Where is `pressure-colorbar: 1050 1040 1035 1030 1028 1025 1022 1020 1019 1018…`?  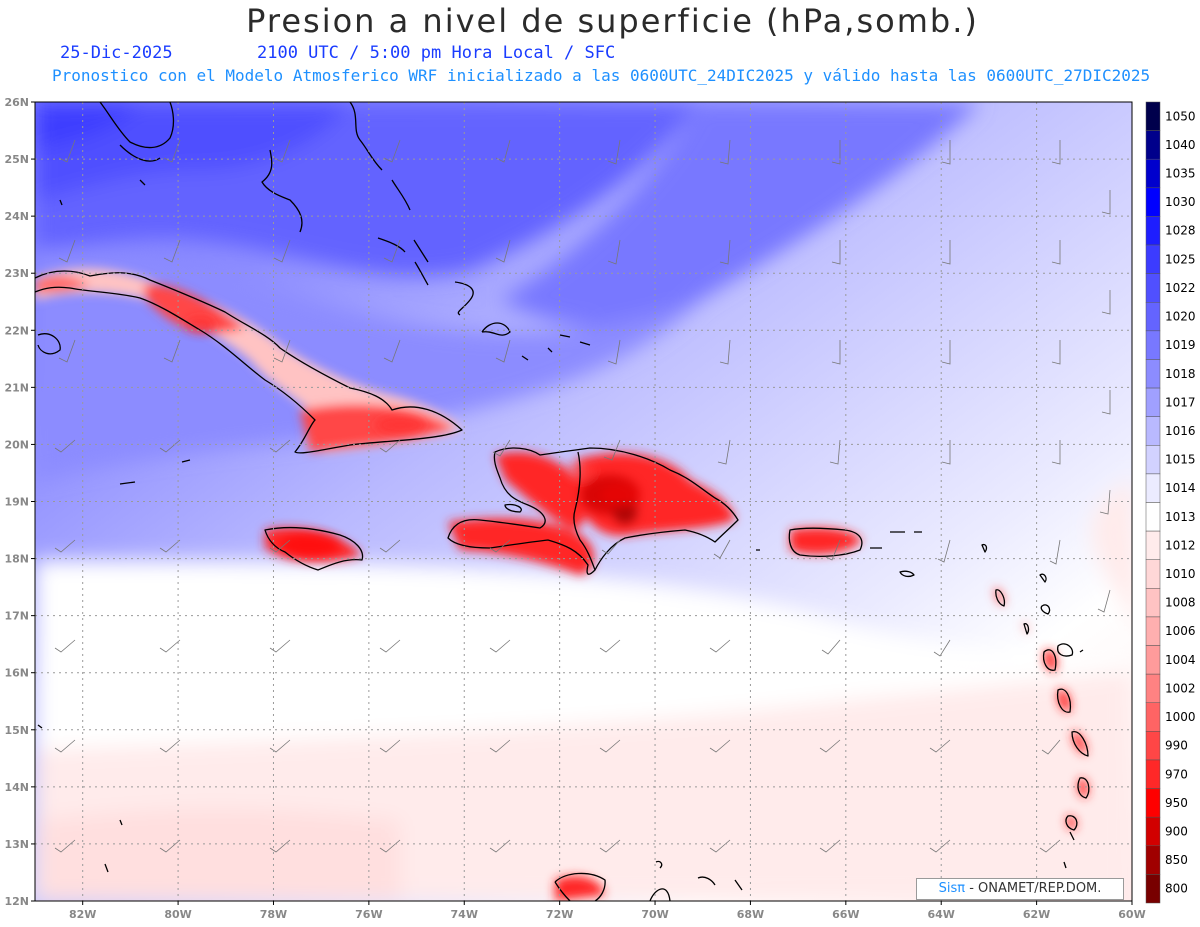
pressure-colorbar: 1050 1040 1035 1030 1028 1025 1022 1020 1019 1018… is located at coordinates (1170, 502).